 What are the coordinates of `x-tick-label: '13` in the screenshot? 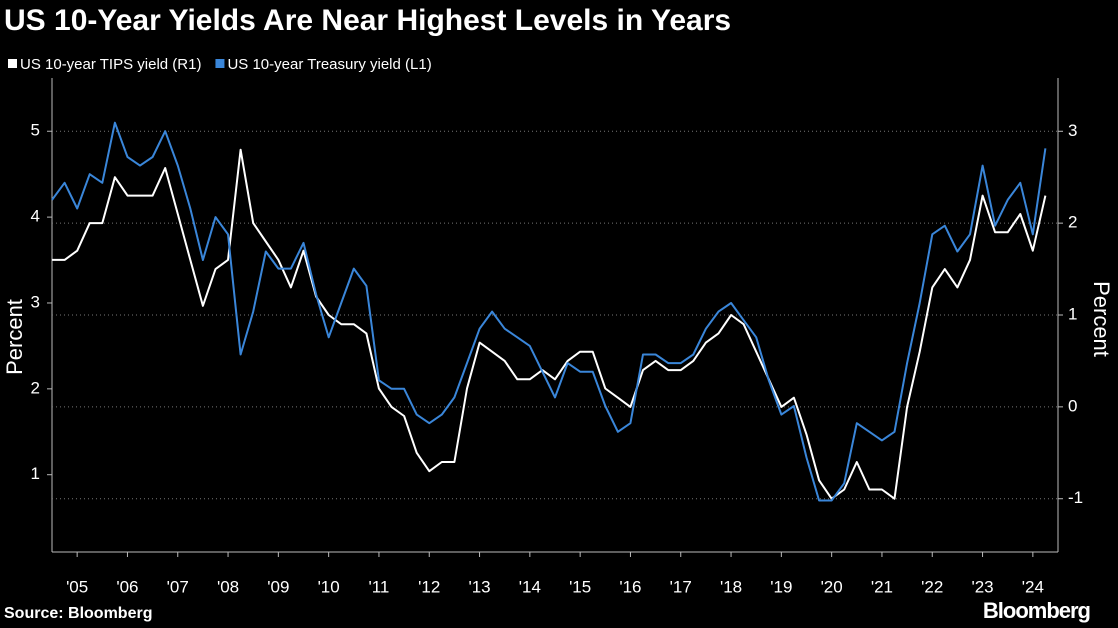 It's located at (479, 586).